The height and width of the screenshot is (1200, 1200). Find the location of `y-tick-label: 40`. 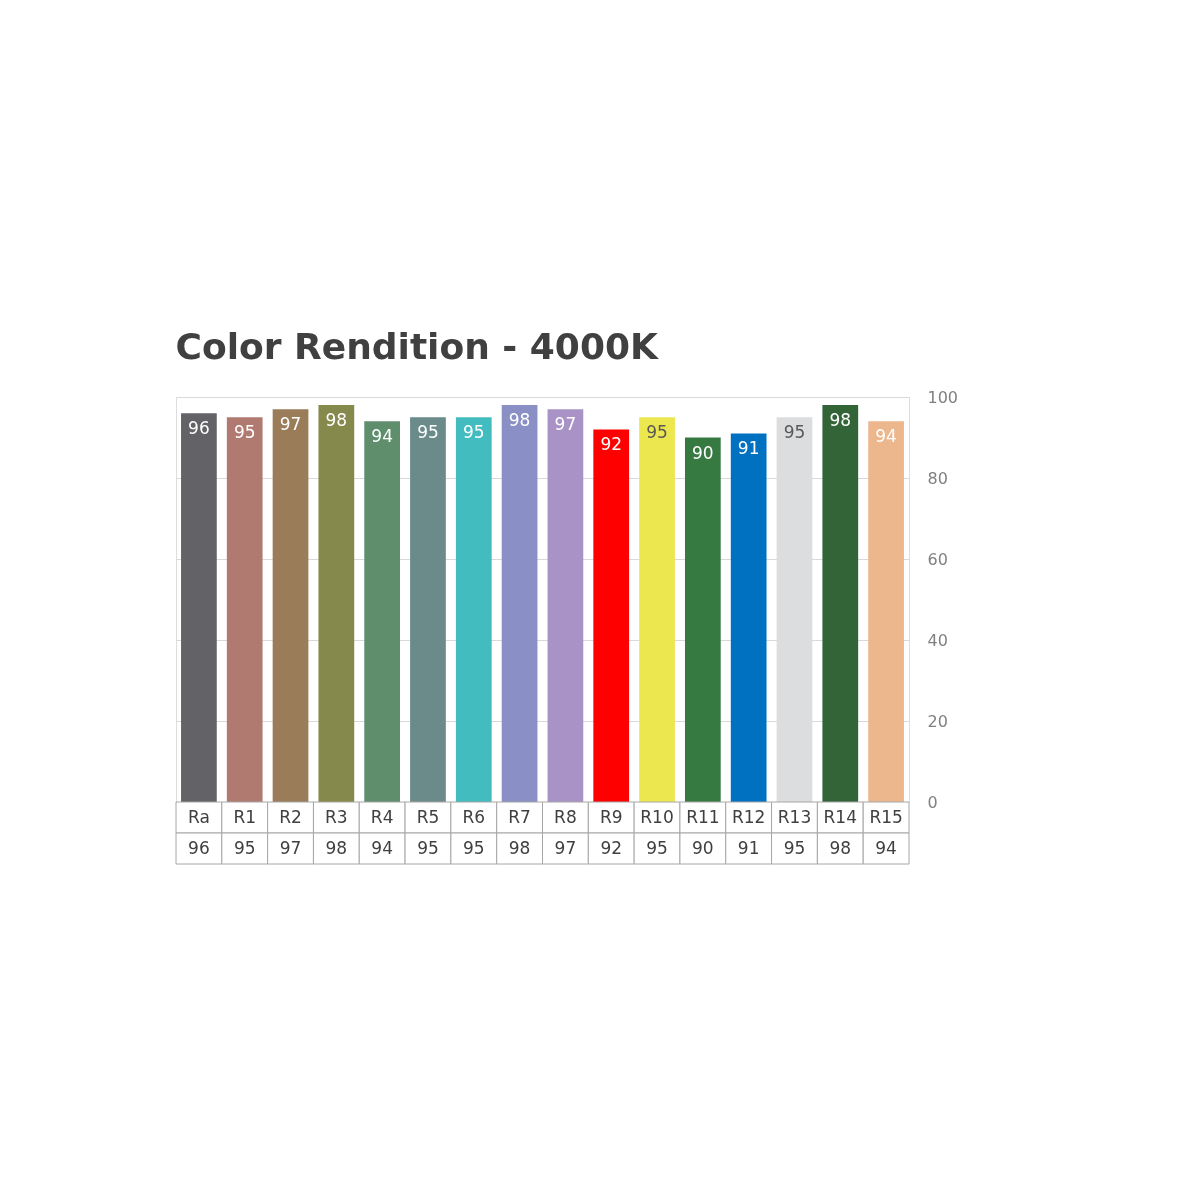

y-tick-label: 40 is located at coordinates (937, 640).